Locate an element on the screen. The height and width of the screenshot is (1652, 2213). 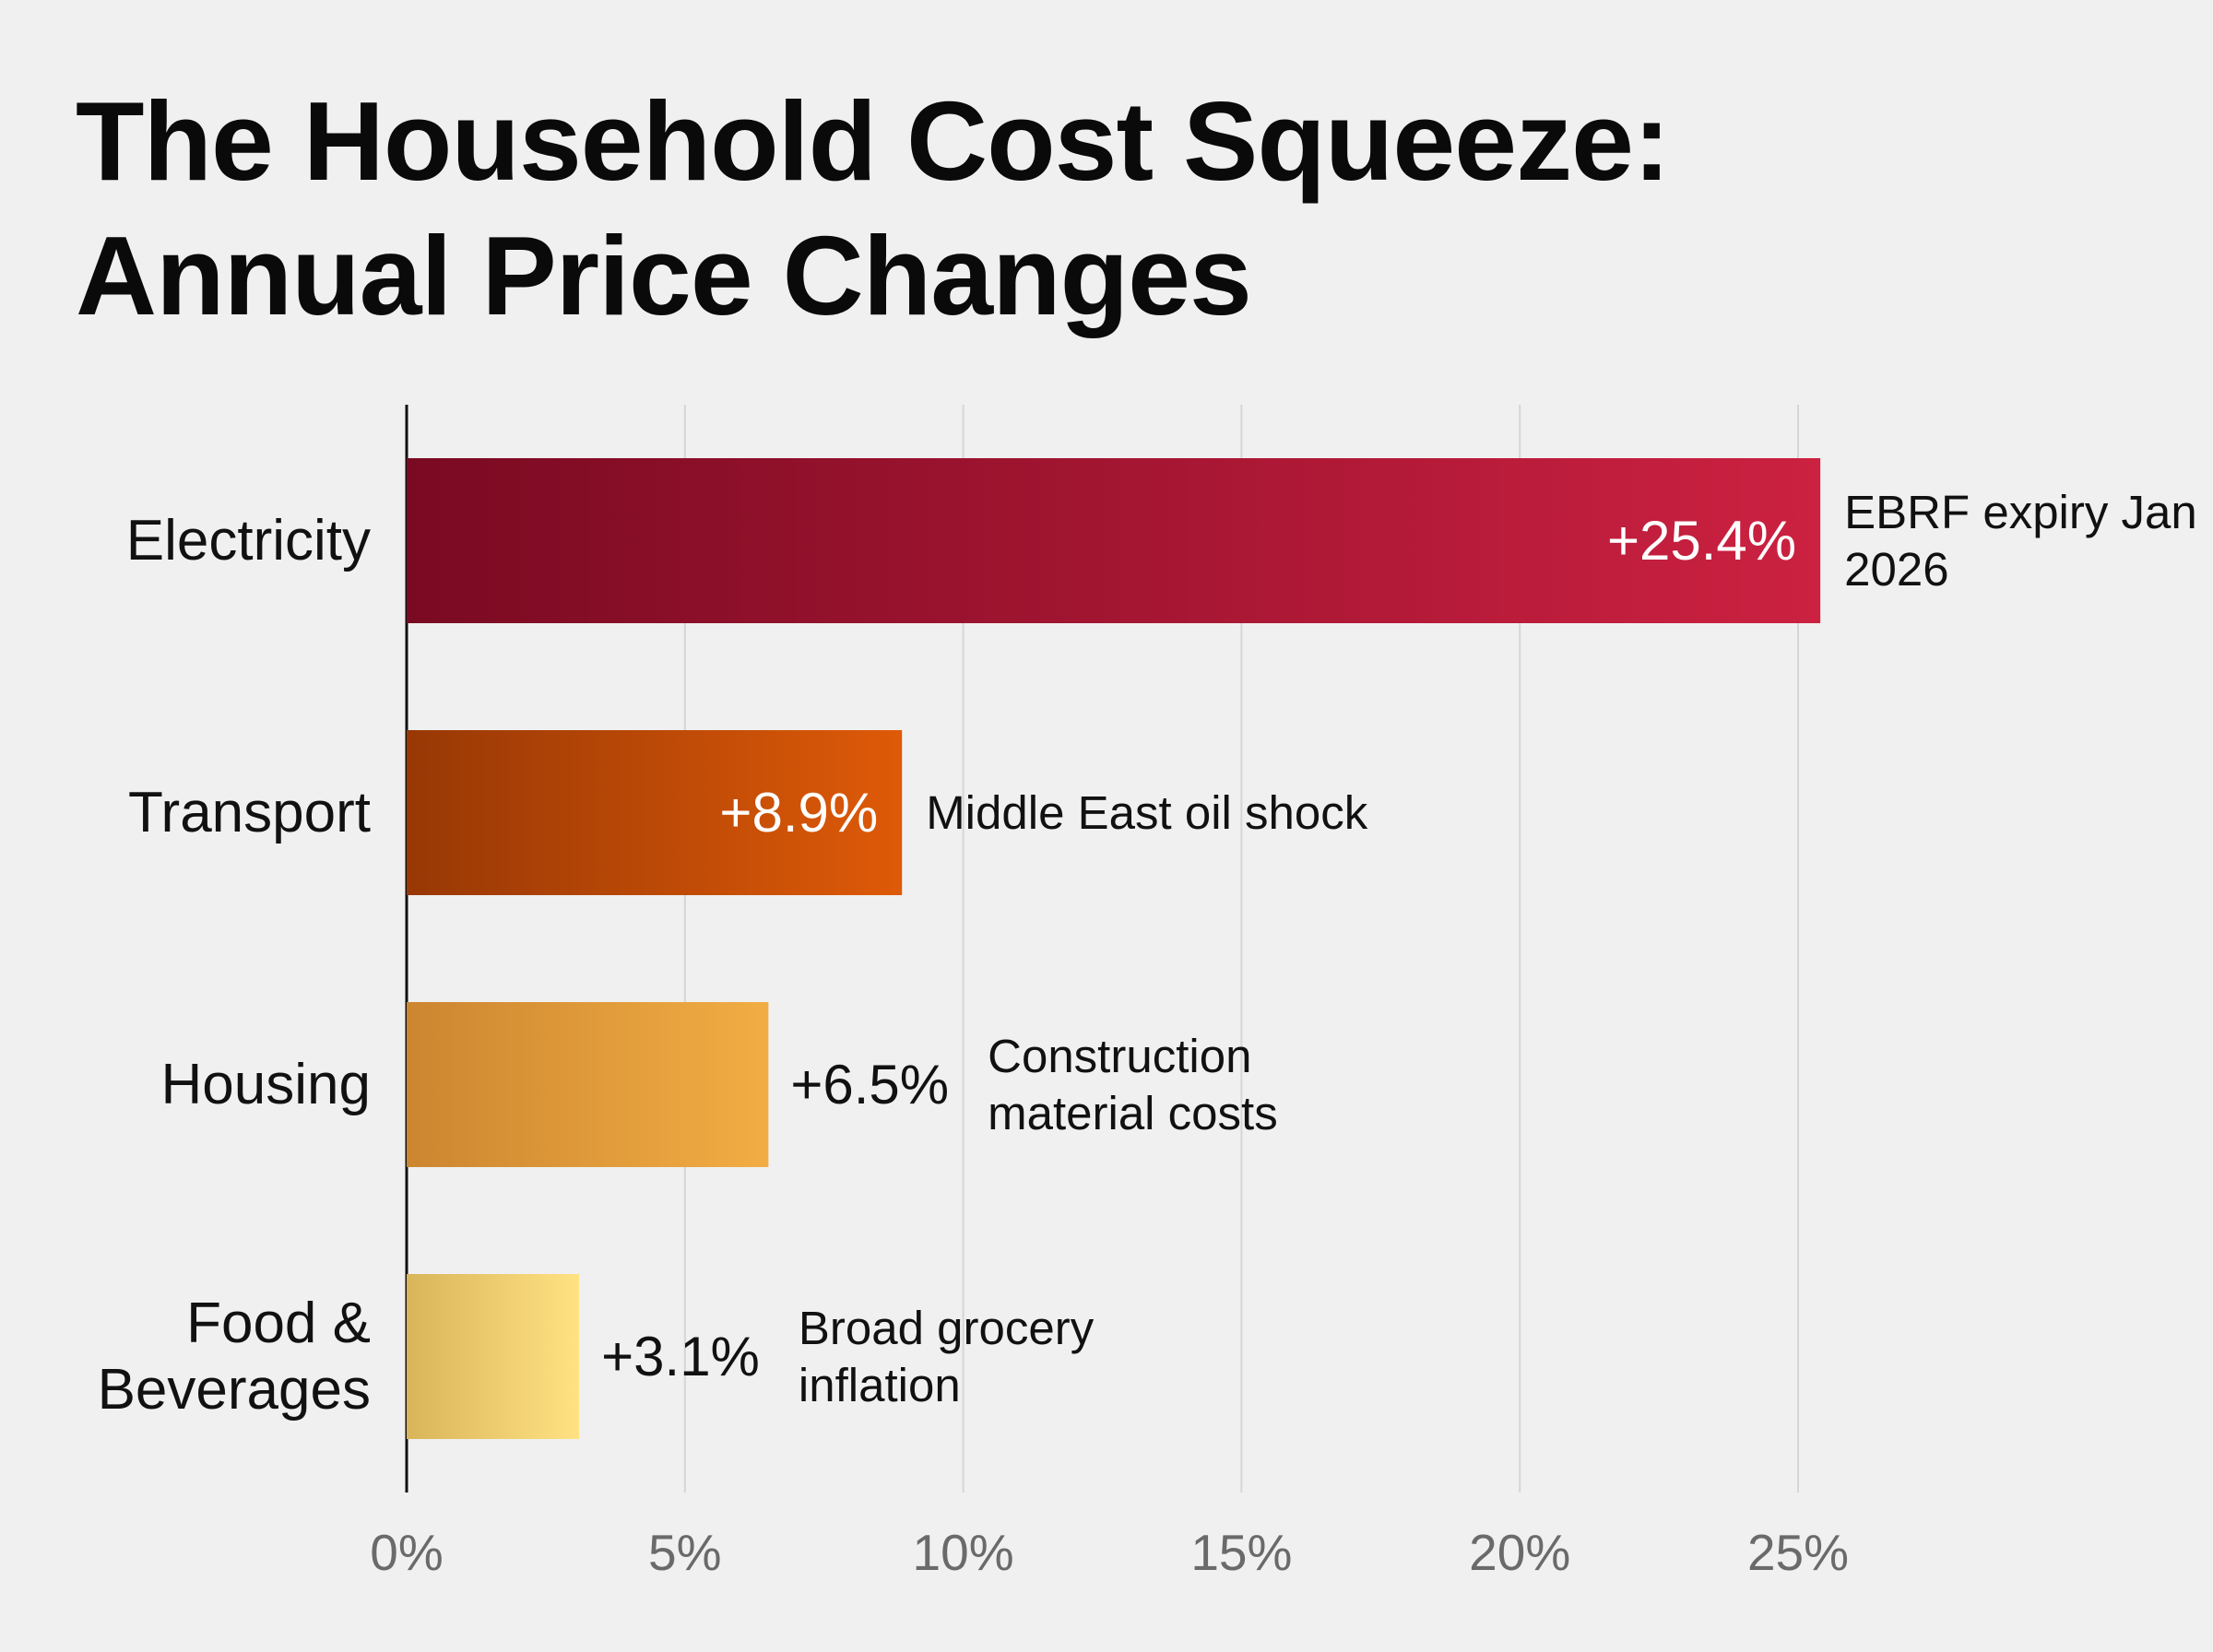
chart-subtitle: Annual Price Changes is located at coordinates (664, 275).